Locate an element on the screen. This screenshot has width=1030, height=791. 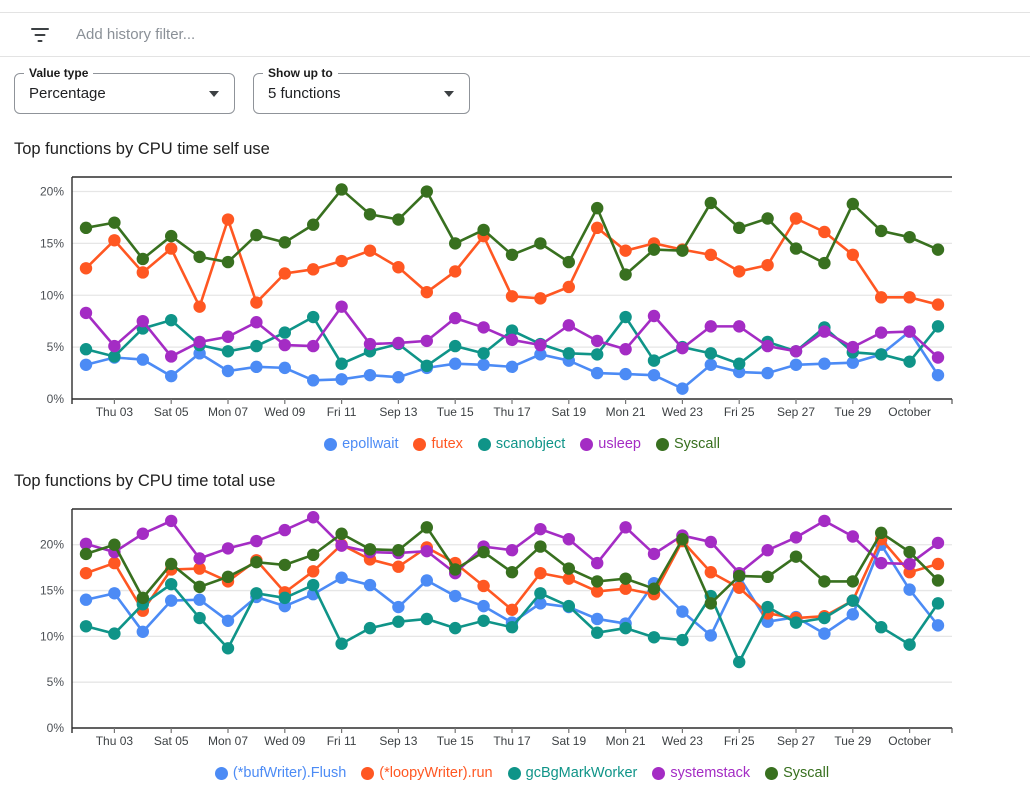
chart-title-total-use: Top functions by CPU time total use is located at coordinates (145, 481).